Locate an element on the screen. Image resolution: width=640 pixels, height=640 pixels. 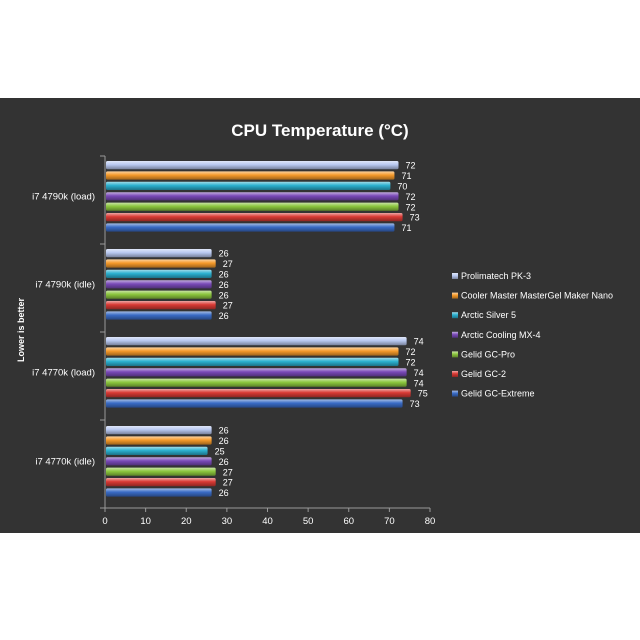
x-tick-label: 20 is located at coordinates (186, 521).